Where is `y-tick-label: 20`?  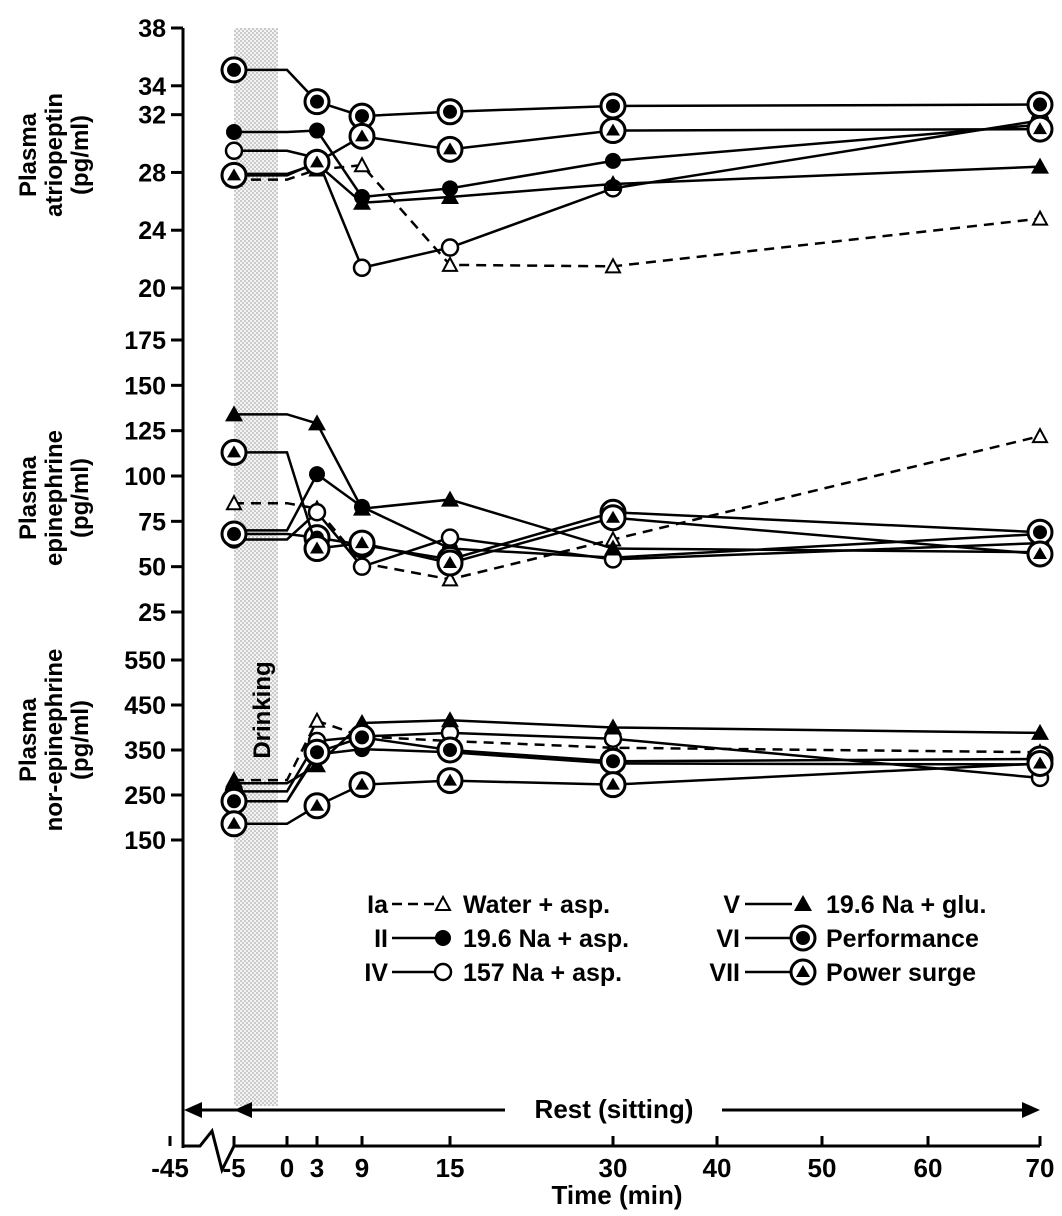 y-tick-label: 20 is located at coordinates (152, 289).